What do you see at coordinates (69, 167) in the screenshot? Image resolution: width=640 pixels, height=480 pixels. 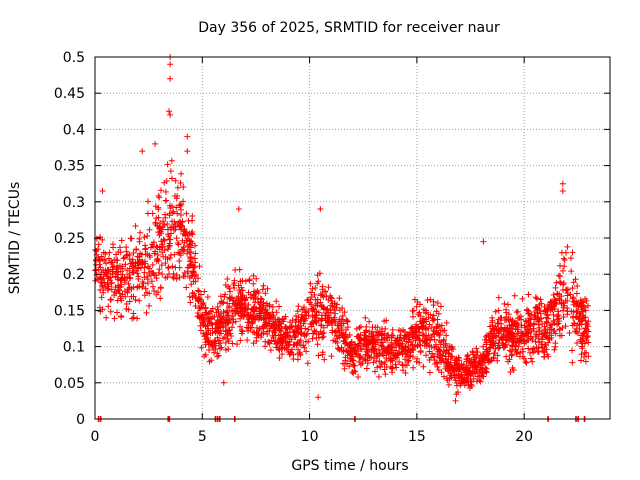 I see `y-tick-label: 0.35` at bounding box center [69, 167].